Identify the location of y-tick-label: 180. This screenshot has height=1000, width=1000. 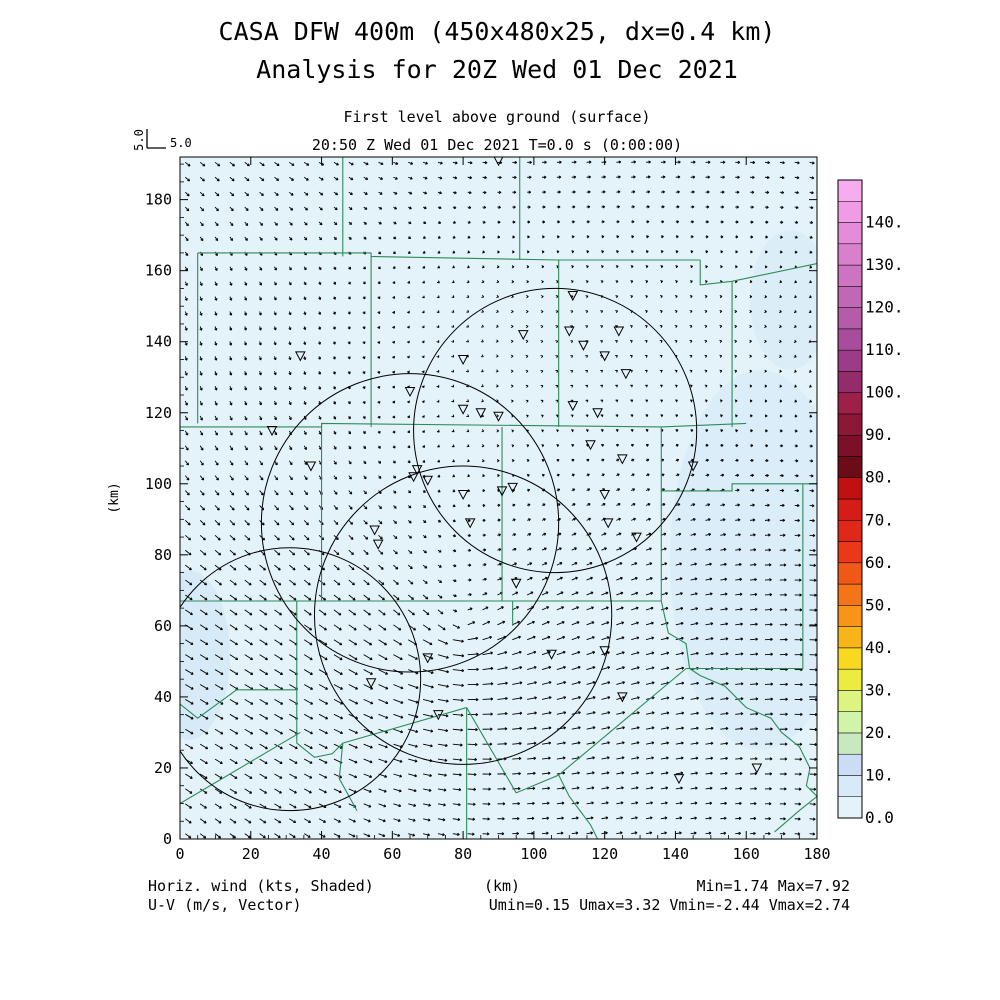
(158, 200).